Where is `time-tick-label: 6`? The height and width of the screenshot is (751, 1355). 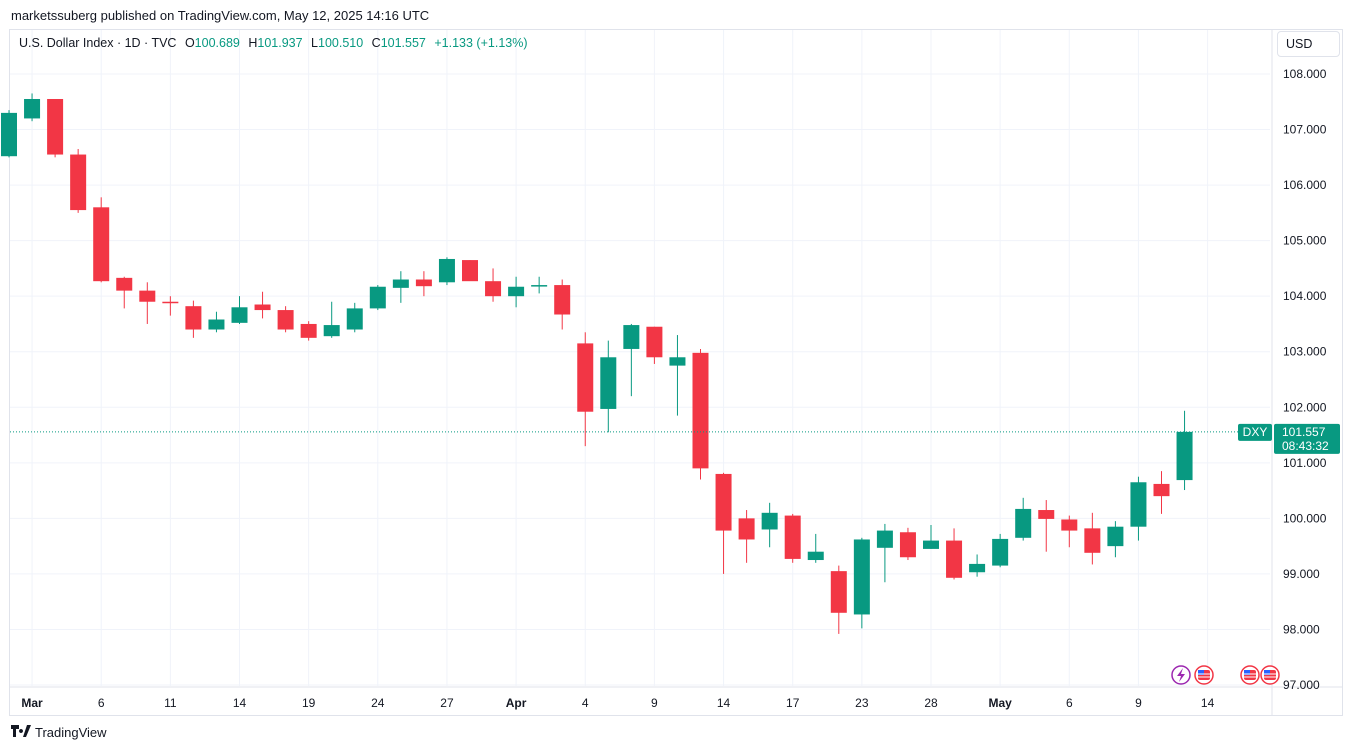
time-tick-label: 6 is located at coordinates (1069, 703).